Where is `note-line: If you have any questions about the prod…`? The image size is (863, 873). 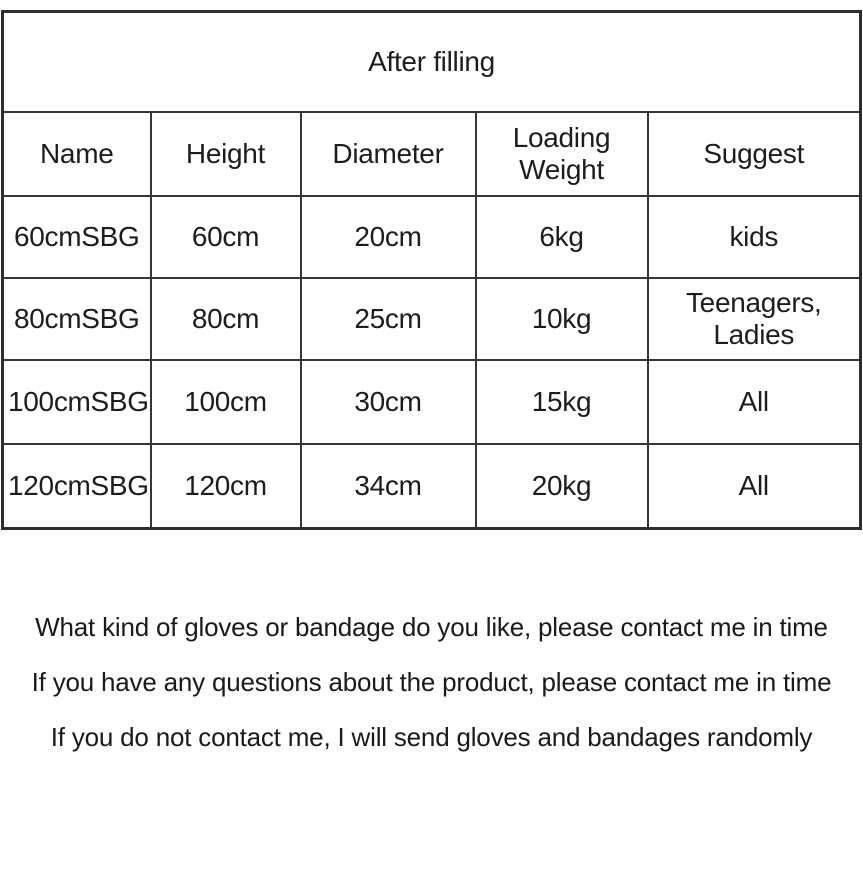 note-line: If you have any questions about the prod… is located at coordinates (431, 682).